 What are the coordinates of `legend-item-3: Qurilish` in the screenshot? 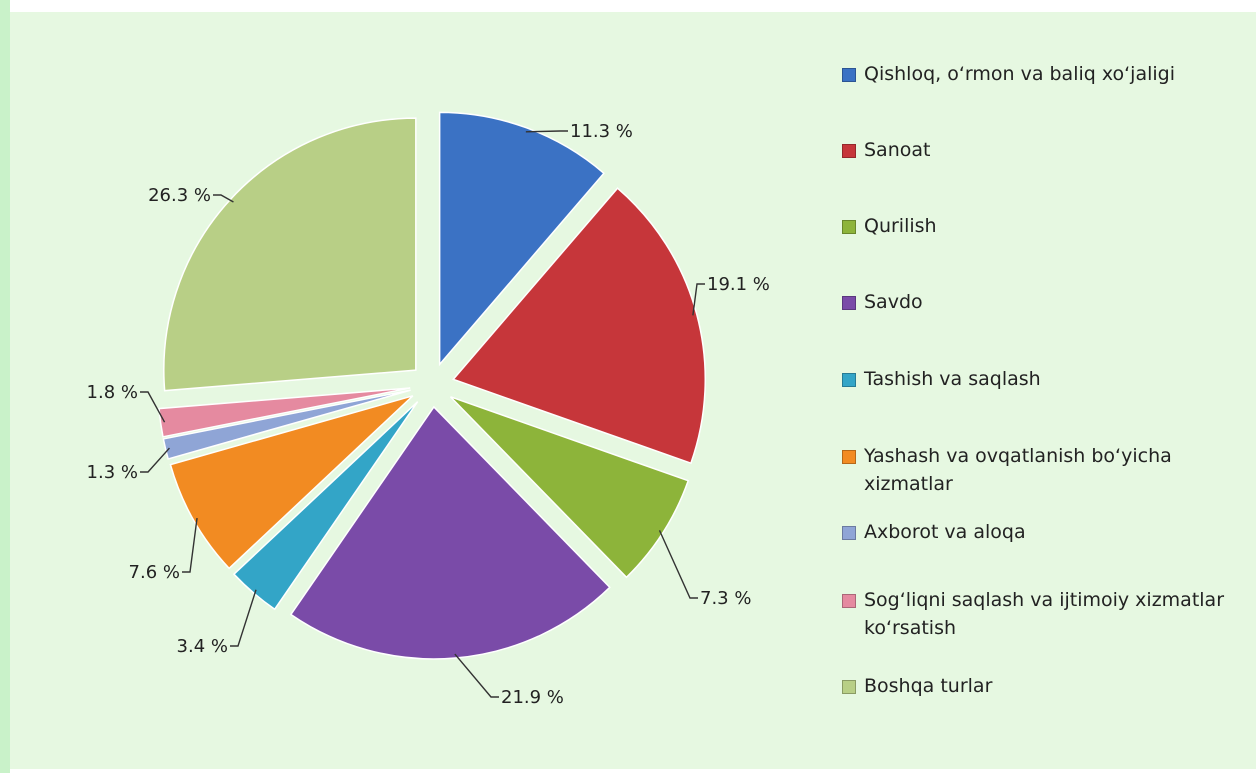 It's located at (1038, 226).